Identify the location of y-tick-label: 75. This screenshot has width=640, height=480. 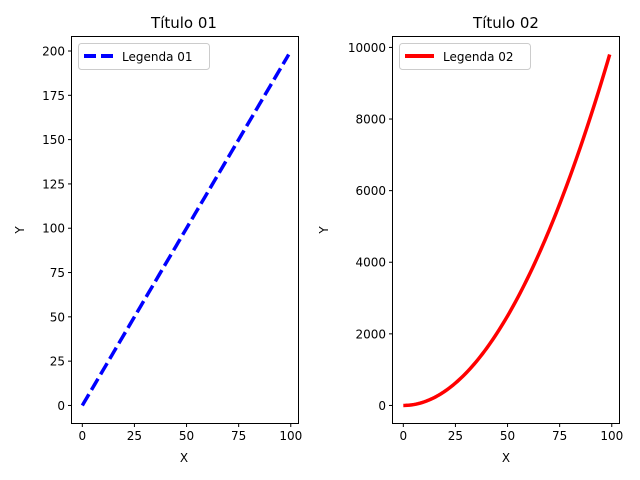
(57, 273).